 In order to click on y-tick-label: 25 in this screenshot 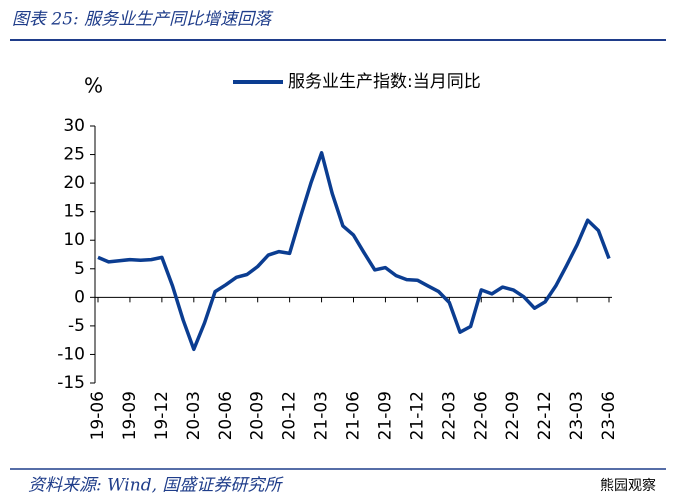, I will do `click(74, 155)`.